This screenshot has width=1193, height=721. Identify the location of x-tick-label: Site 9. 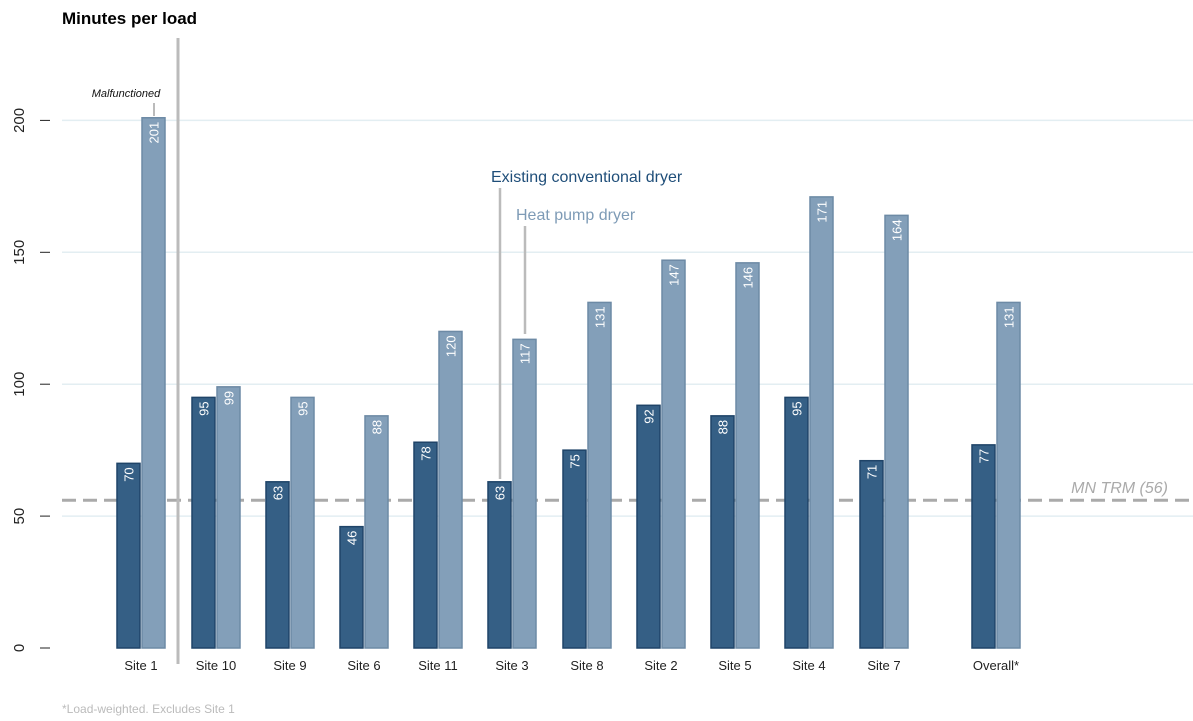
(289, 665).